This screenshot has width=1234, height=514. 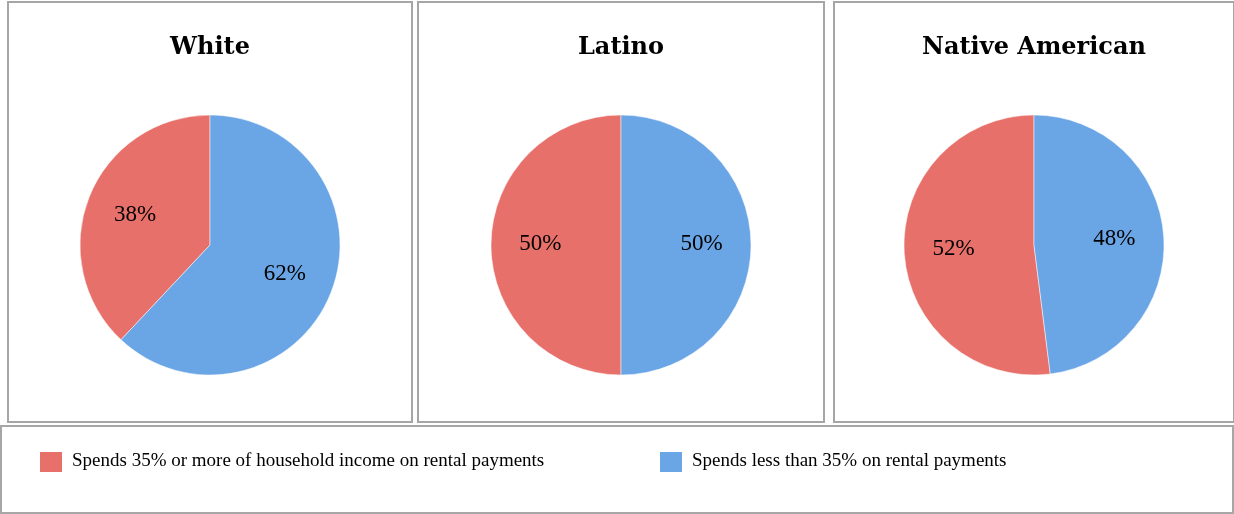 I want to click on data-label: 52%, so click(x=953, y=248).